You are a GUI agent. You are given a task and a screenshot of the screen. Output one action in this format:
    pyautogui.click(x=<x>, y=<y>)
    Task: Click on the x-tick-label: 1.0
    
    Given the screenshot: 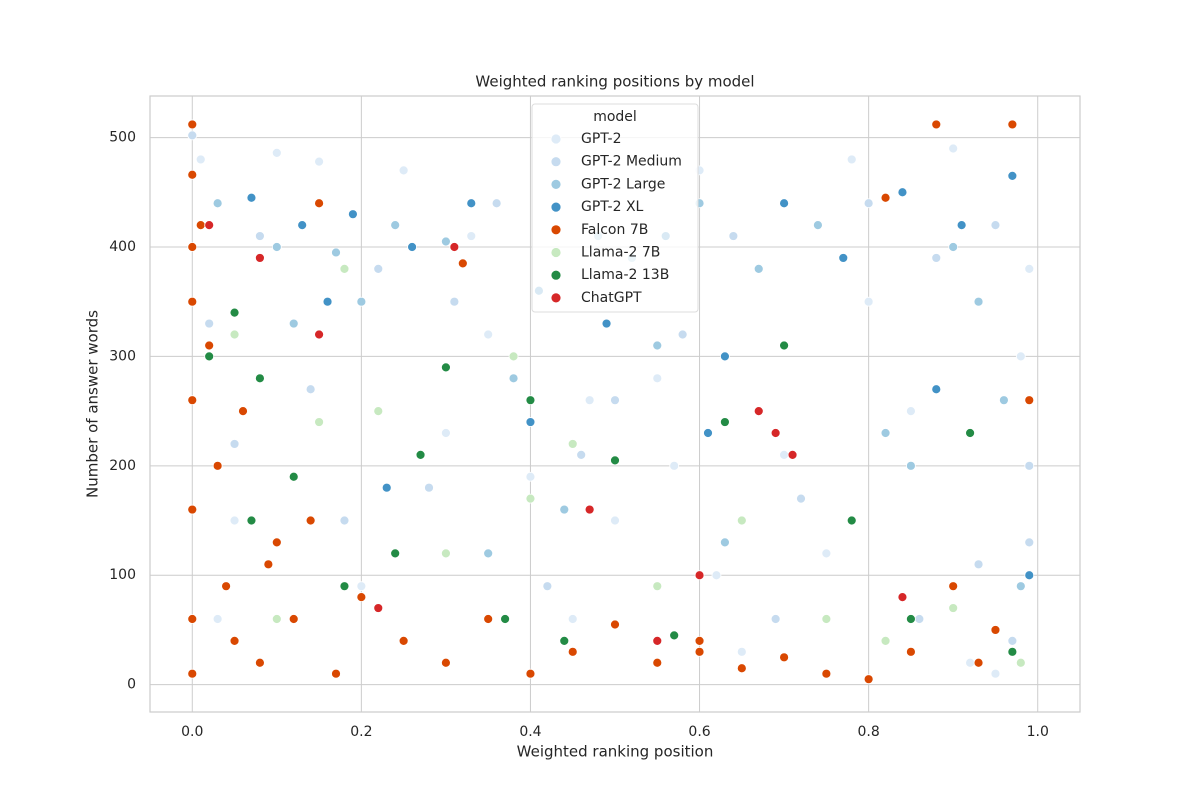 What is the action you would take?
    pyautogui.click(x=1038, y=732)
    